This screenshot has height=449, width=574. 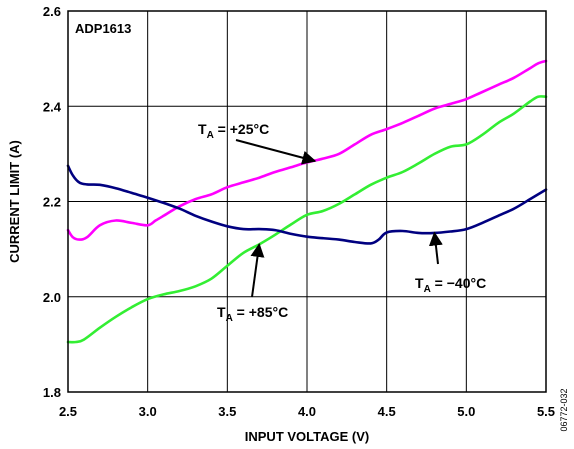 What do you see at coordinates (52, 392) in the screenshot?
I see `y-tick-label: 1.8` at bounding box center [52, 392].